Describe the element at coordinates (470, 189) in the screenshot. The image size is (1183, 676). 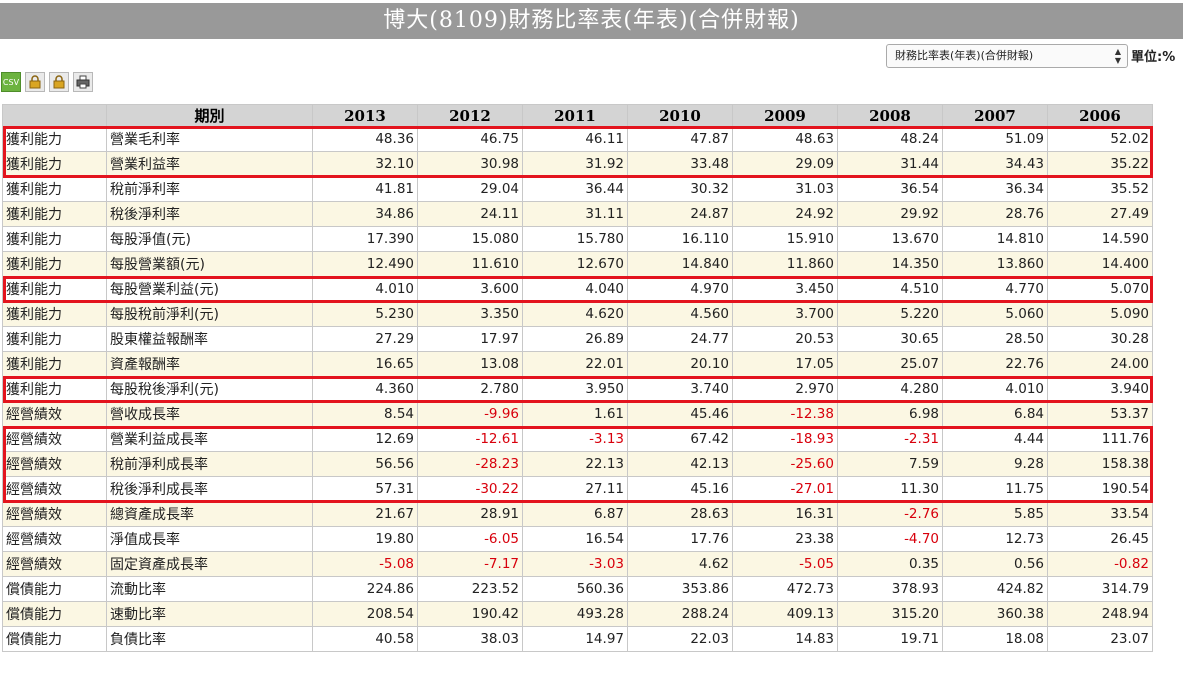
I see `value-cell: 29.04` at that location.